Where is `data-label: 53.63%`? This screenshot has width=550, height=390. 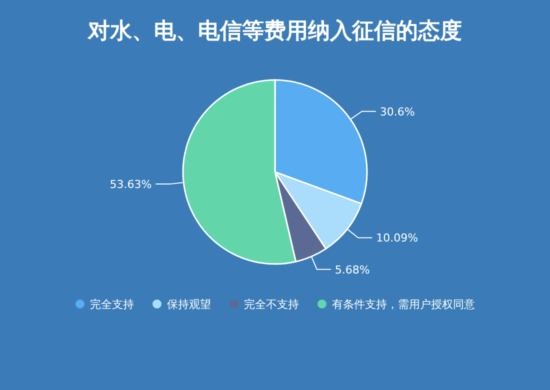
data-label: 53.63% is located at coordinates (131, 185).